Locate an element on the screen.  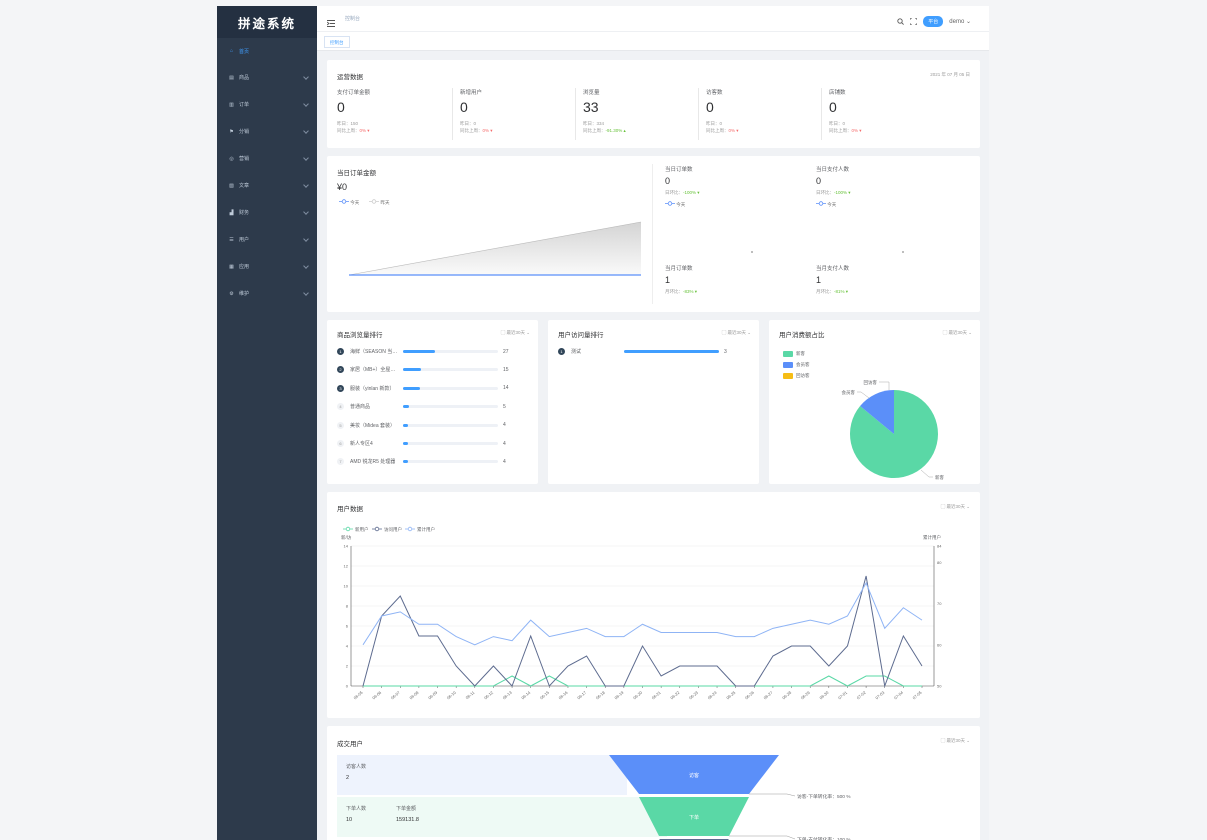
consume-range-select: ▢ 最近30天 ⌄ is located at coordinates (957, 332).